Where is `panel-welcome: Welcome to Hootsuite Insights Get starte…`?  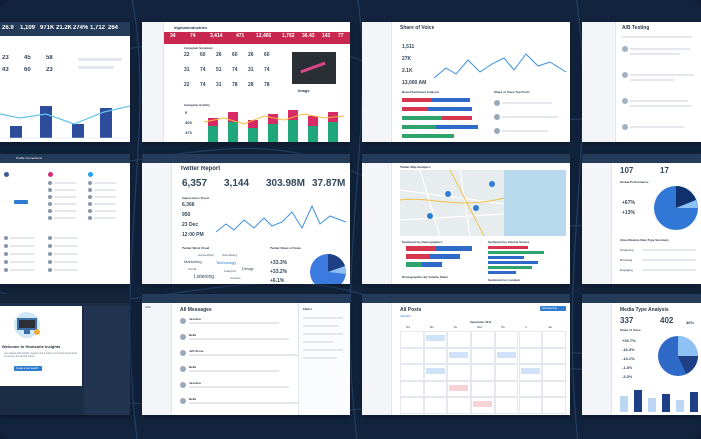
panel-welcome: Welcome to Hootsuite Insights Get starte… is located at coordinates (65, 354).